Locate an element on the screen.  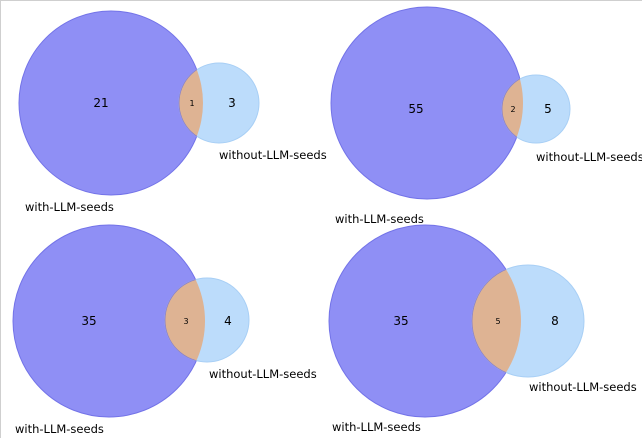
intersection-count: 3 is located at coordinates (185, 321).